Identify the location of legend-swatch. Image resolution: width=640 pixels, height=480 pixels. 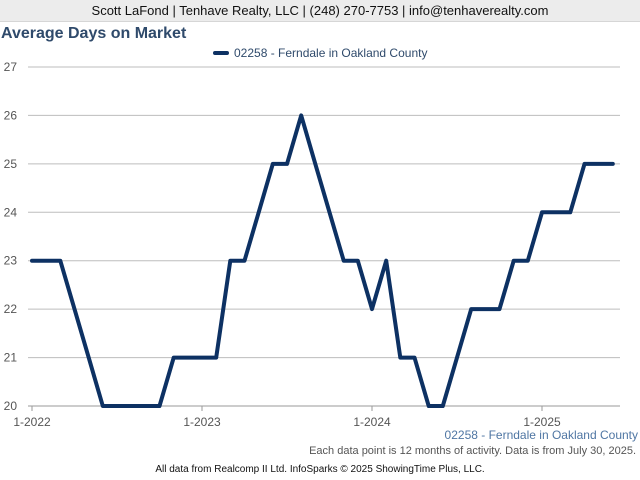
(221, 53).